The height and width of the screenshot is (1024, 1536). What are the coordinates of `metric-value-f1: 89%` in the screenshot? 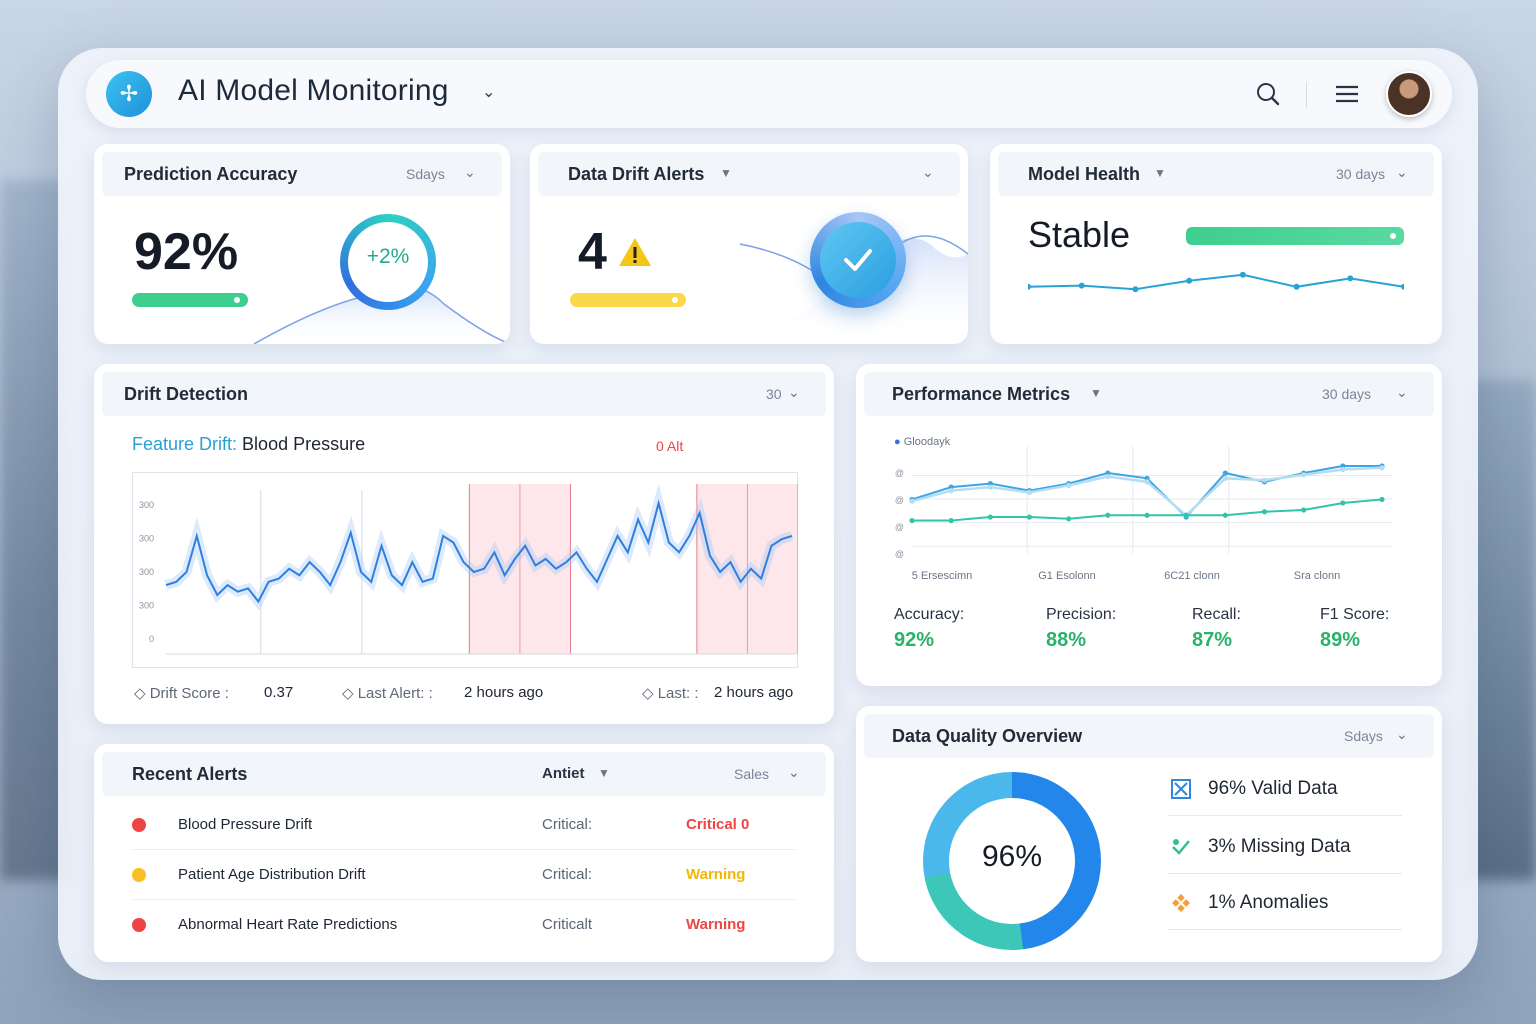 It's located at (1340, 640).